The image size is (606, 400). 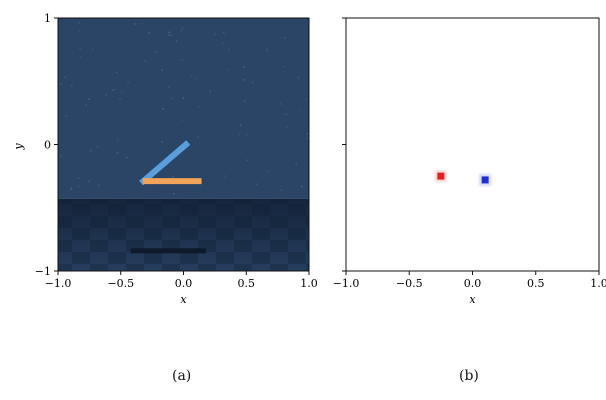 I want to click on caption-b: (b), so click(x=469, y=376).